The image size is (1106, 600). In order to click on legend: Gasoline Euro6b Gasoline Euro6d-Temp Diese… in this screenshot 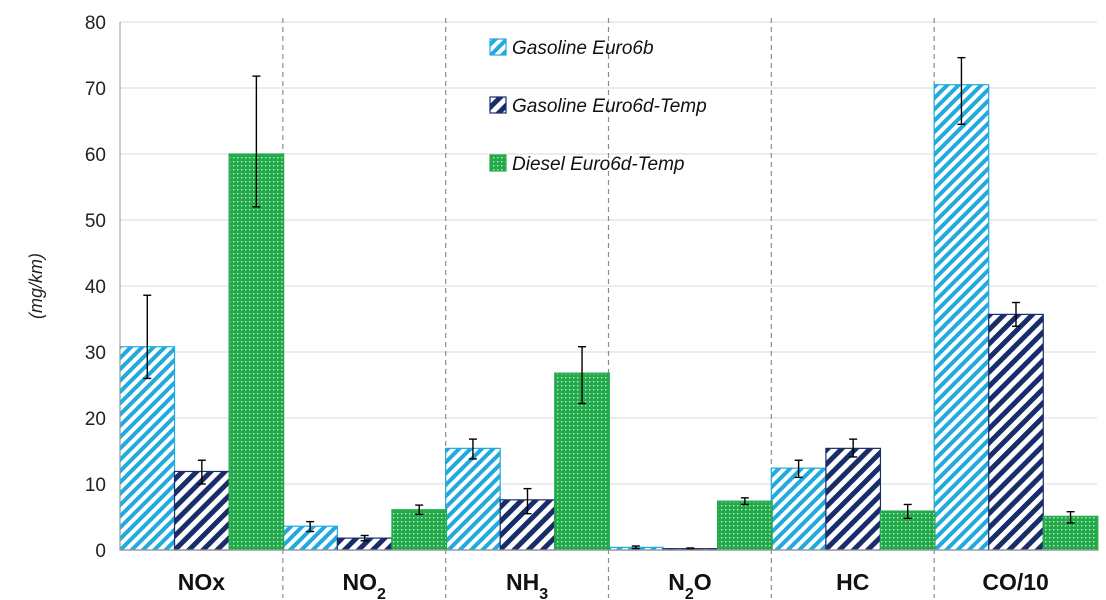, I will do `click(598, 106)`.